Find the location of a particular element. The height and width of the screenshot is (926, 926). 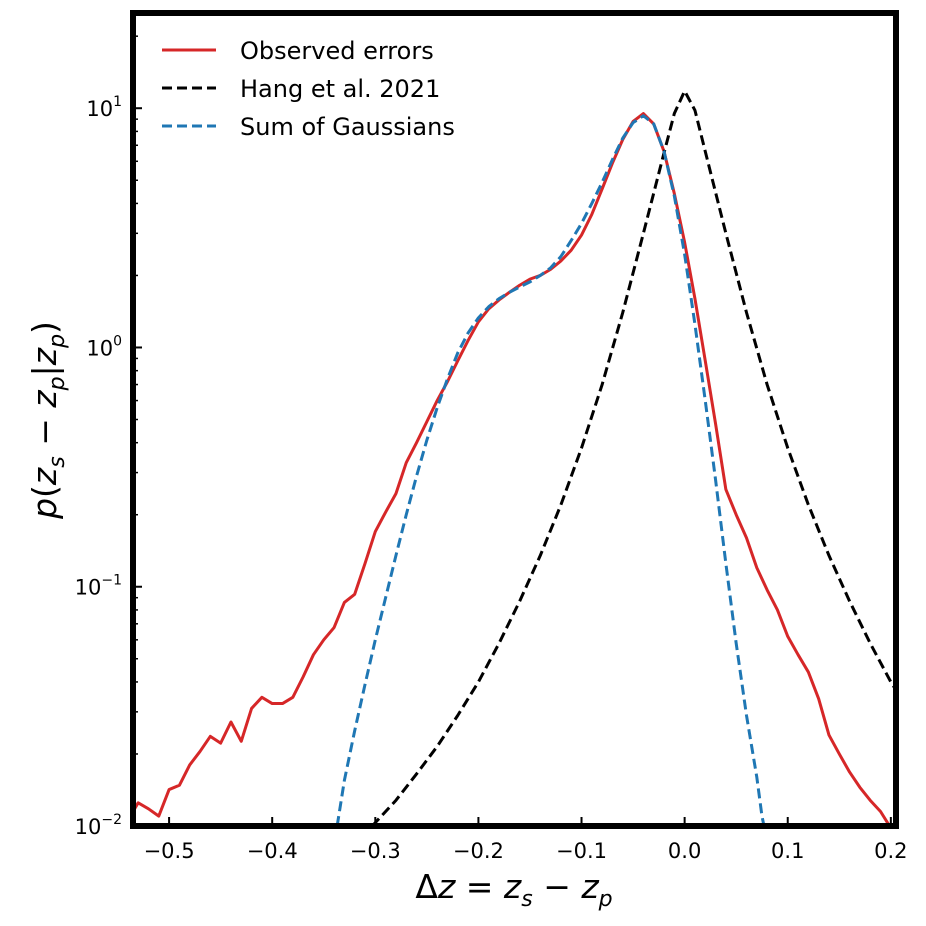

y-axis-label: p(zs − zp|zp) is located at coordinates (47, 420).